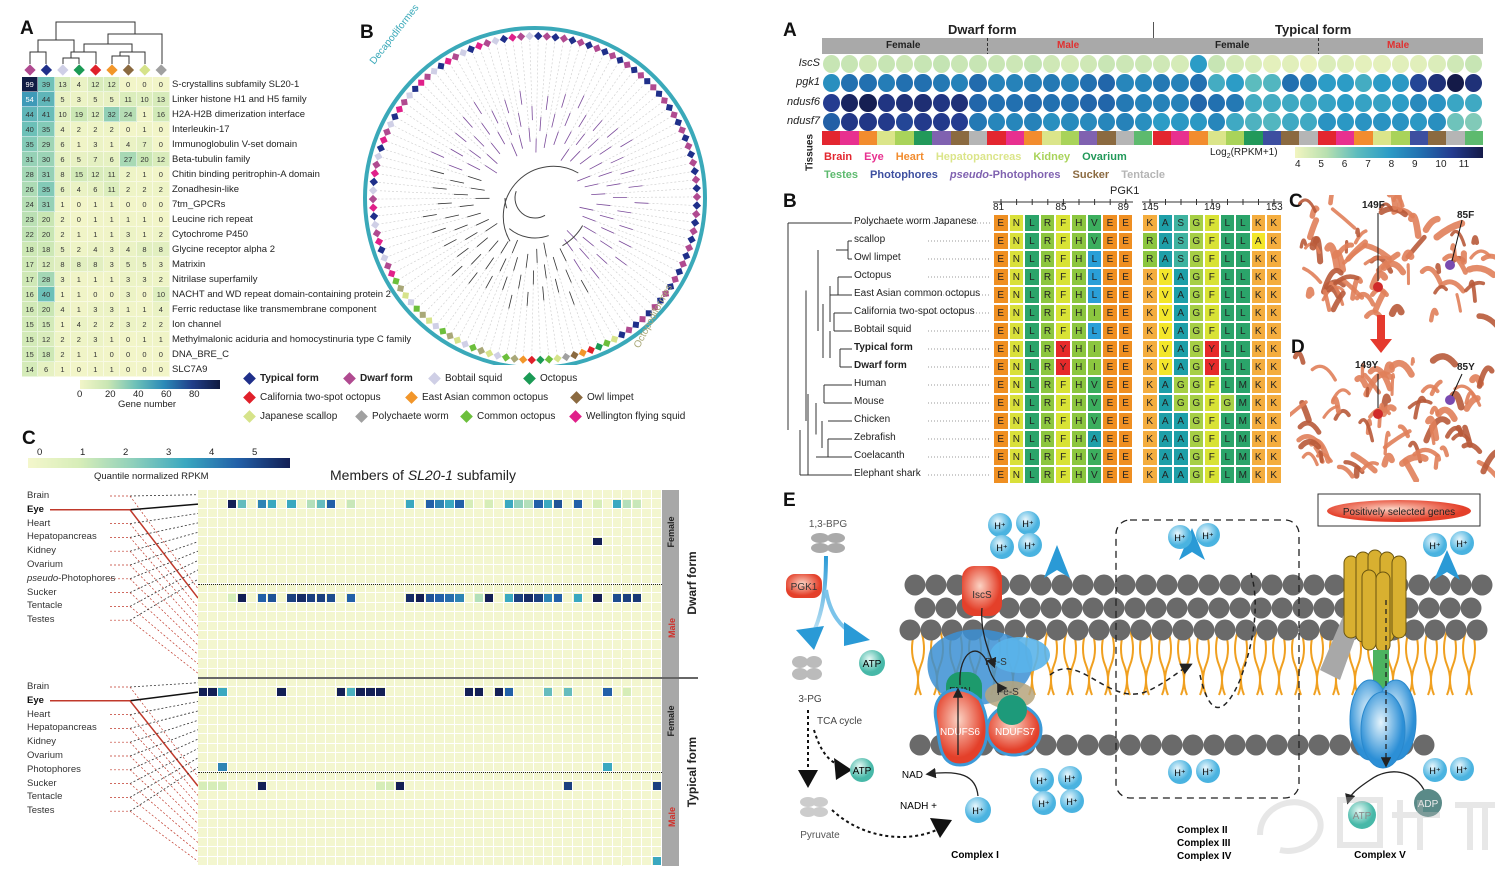  What do you see at coordinates (1298, 164) in the screenshot?
I see `colorbar-tick: 4` at bounding box center [1298, 164].